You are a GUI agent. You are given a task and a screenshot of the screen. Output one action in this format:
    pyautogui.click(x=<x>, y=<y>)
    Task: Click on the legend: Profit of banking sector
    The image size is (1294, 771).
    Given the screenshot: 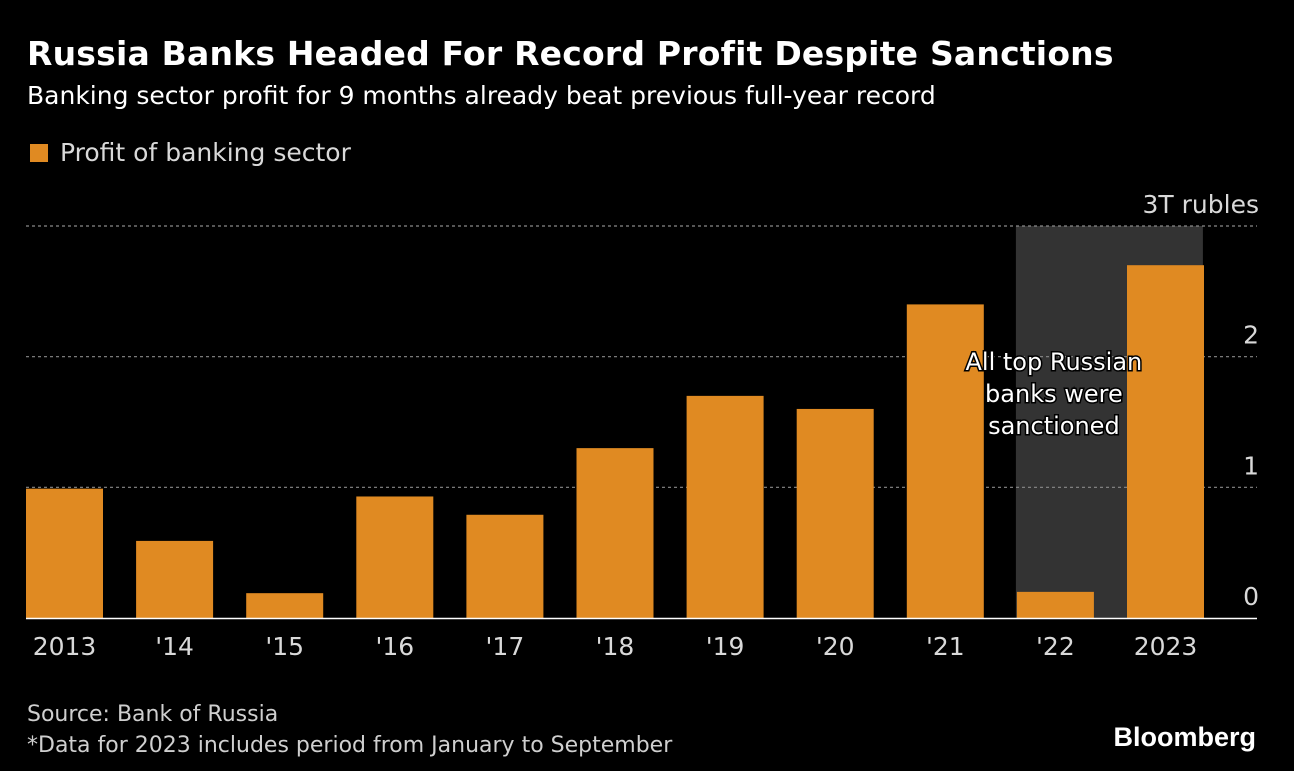 What is the action you would take?
    pyautogui.click(x=190, y=152)
    